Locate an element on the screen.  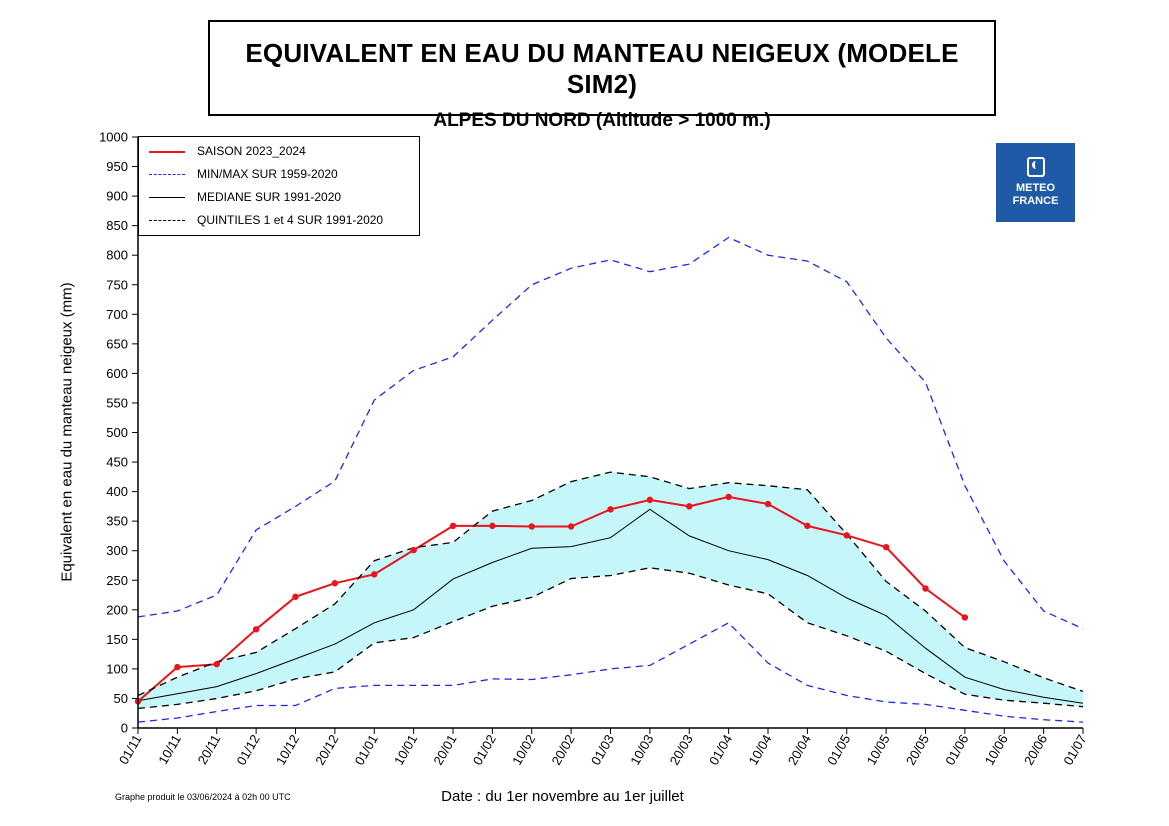
x-tick-label: 10/04 is located at coordinates (759, 750).